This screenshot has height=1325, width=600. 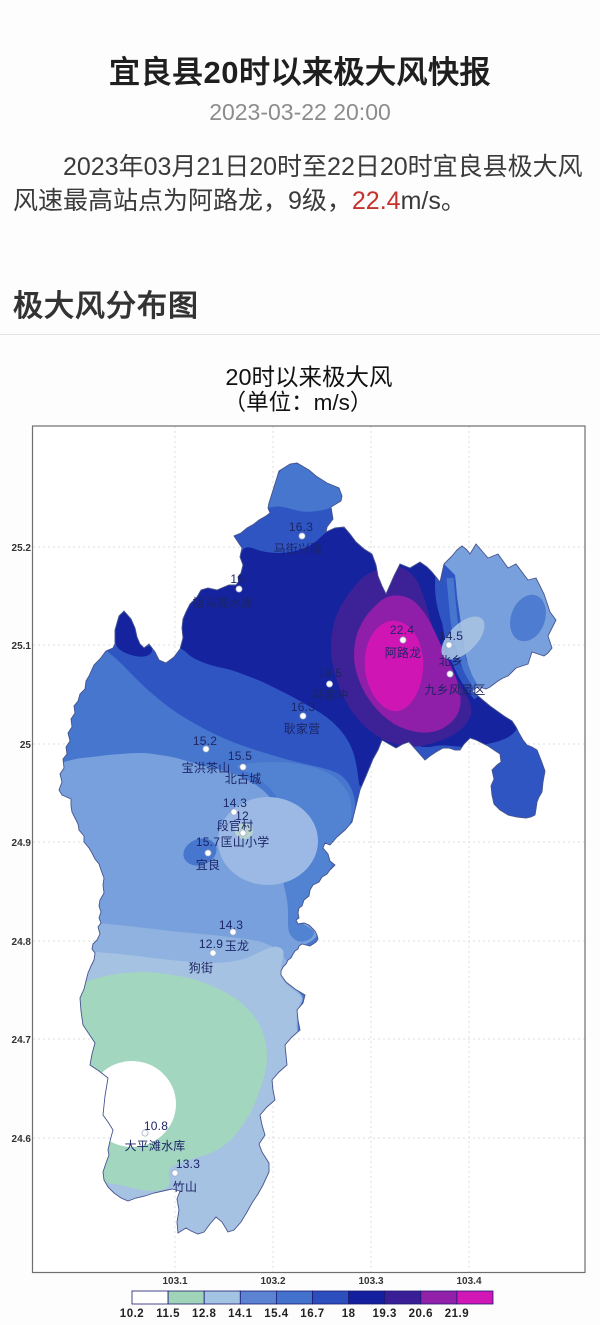 What do you see at coordinates (276, 1314) in the screenshot?
I see `svg-text: 15.4` at bounding box center [276, 1314].